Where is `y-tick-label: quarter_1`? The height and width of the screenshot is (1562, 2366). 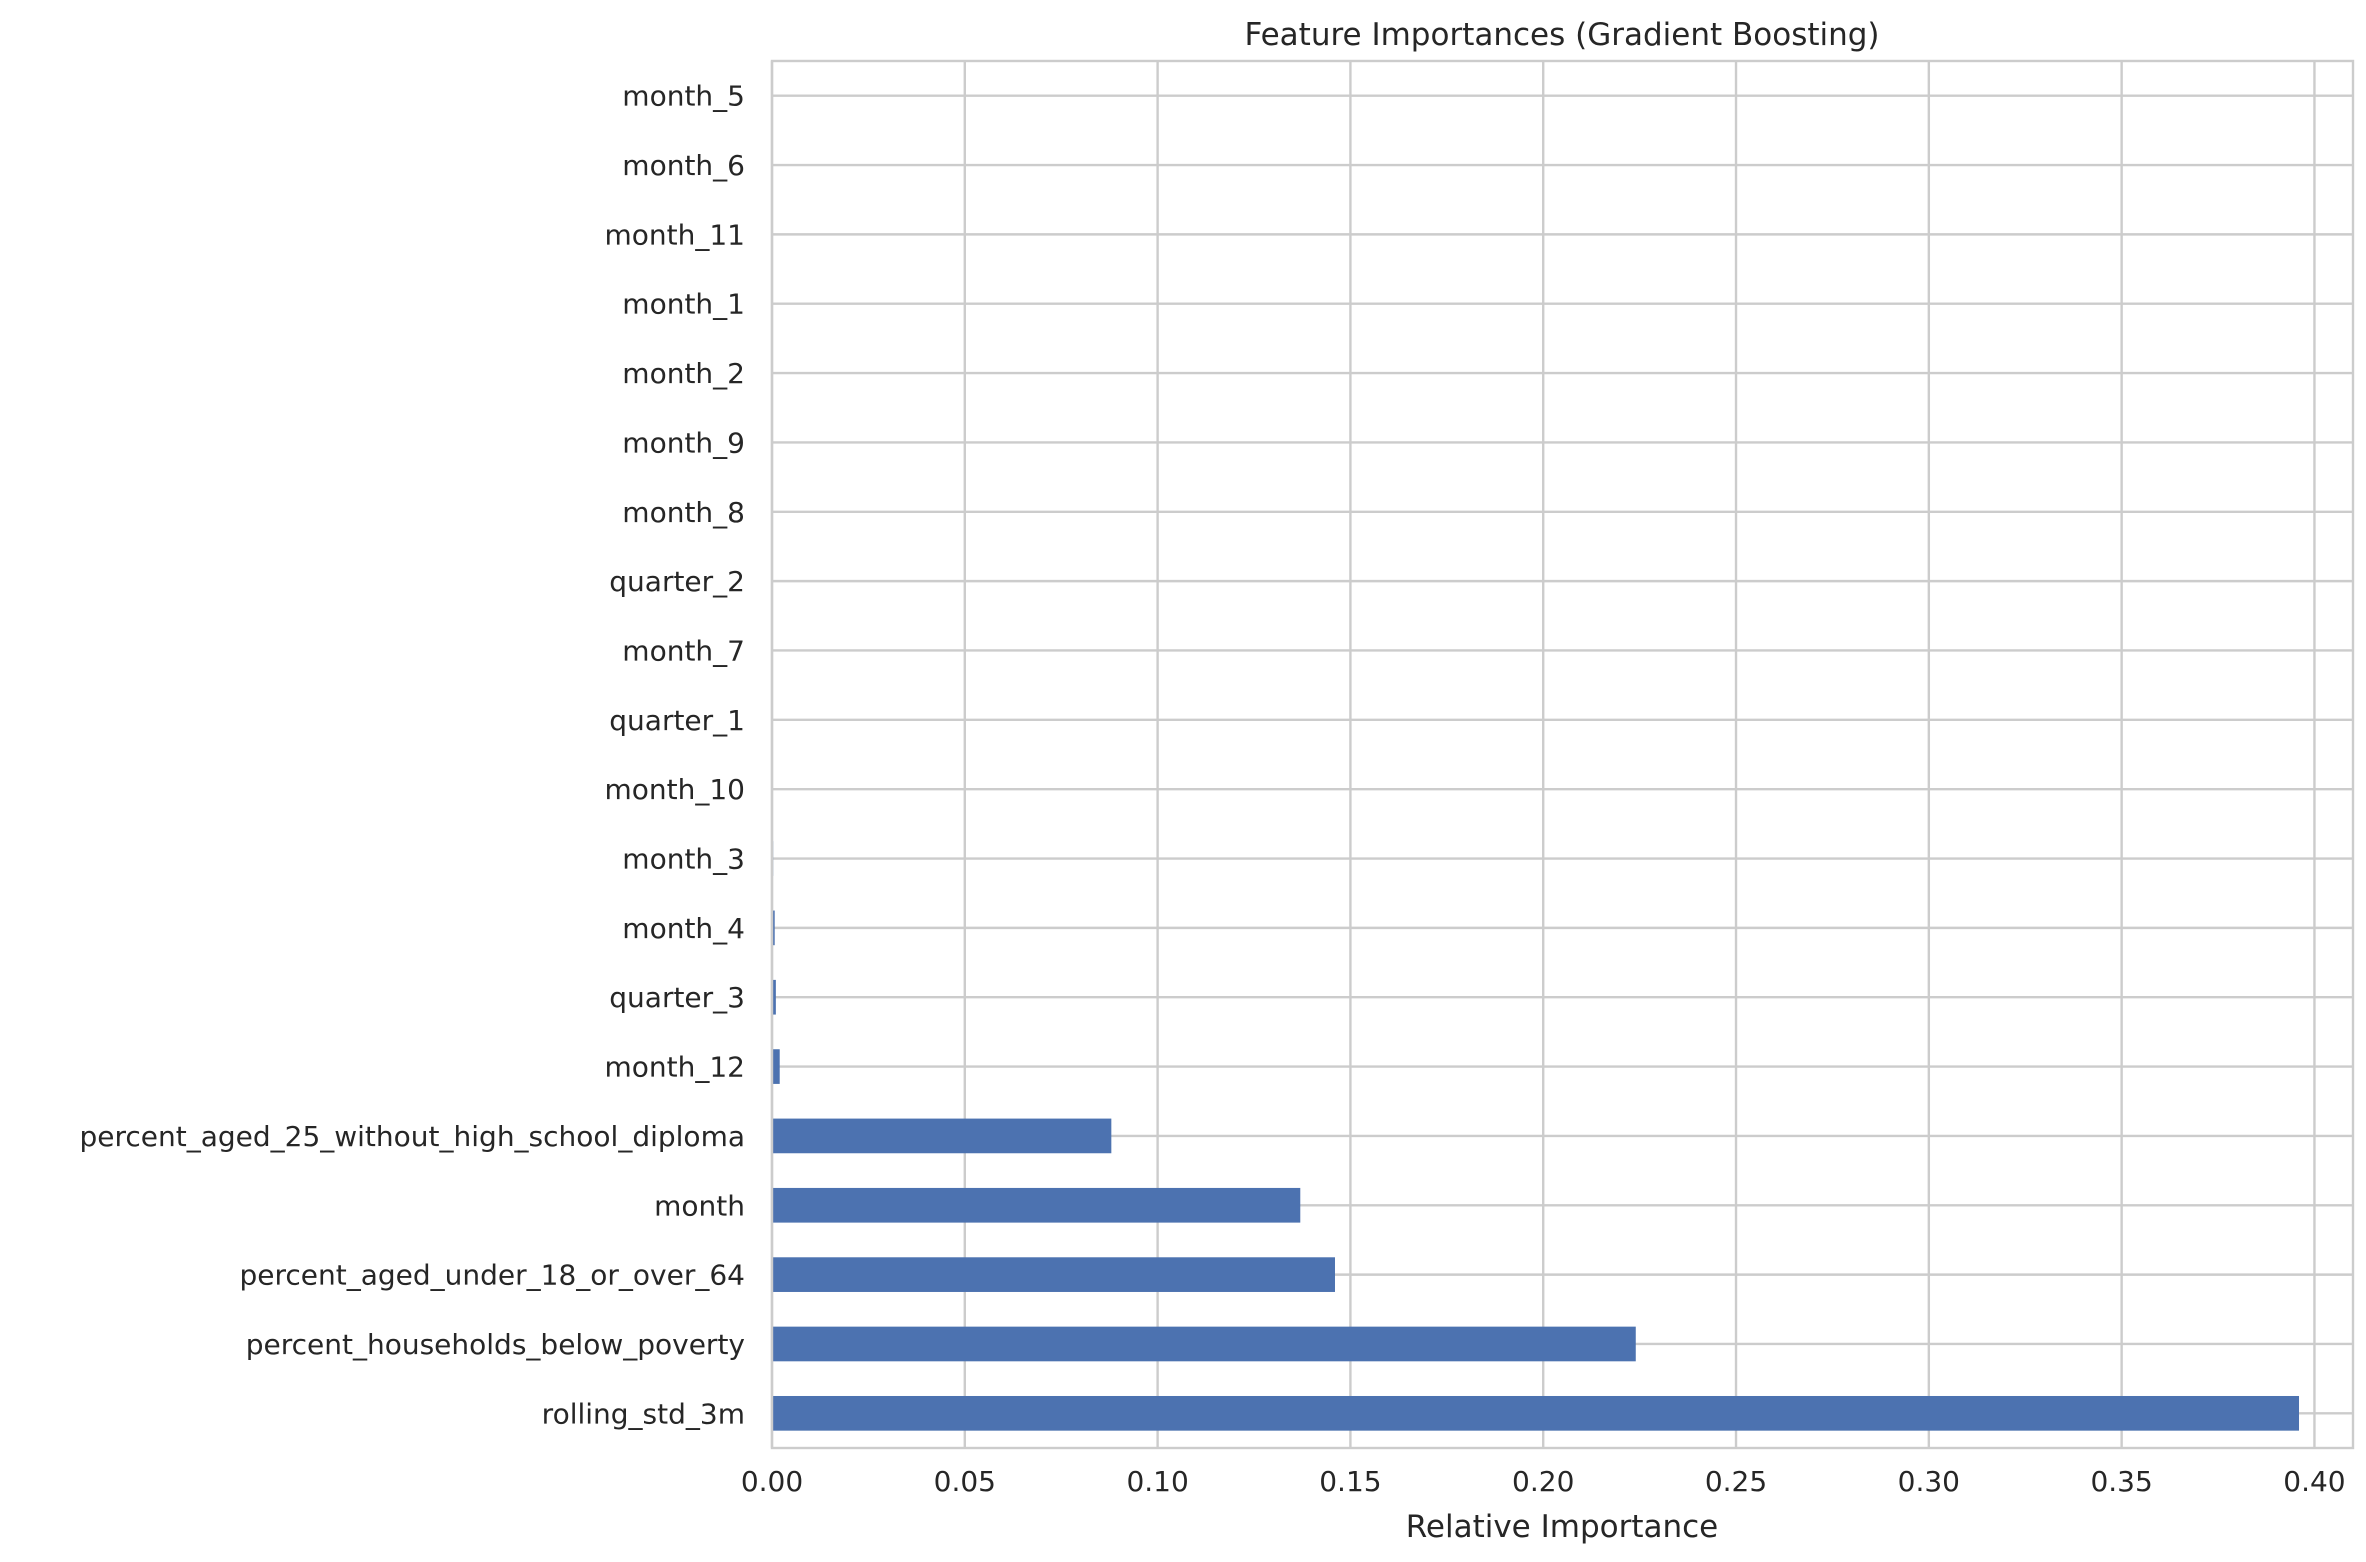 y-tick-label: quarter_1 is located at coordinates (677, 720).